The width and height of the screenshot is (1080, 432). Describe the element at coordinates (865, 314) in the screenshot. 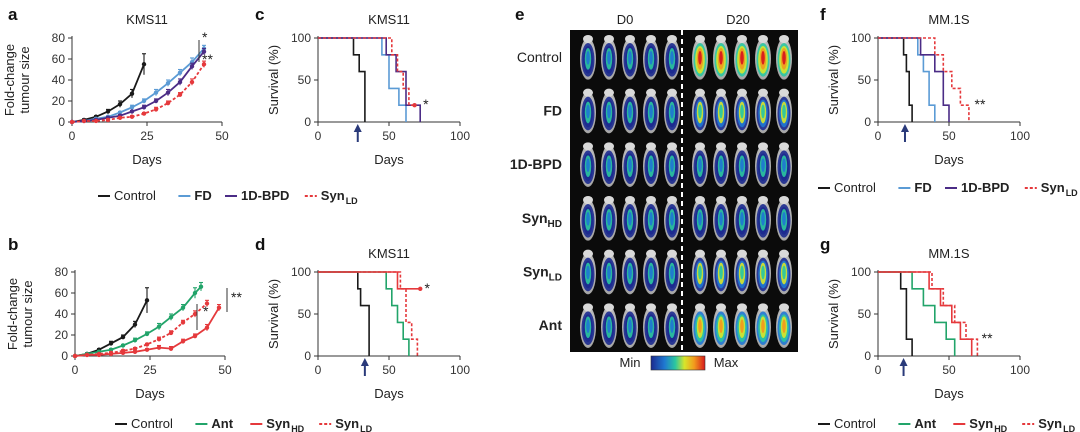

I see `y-tick-label: 50` at that location.